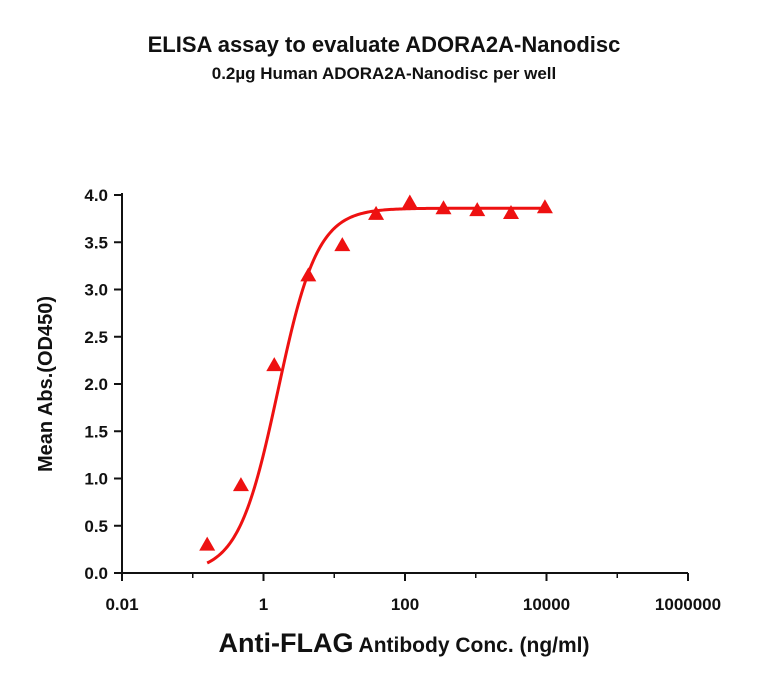 The width and height of the screenshot is (768, 688). I want to click on y-axis-ticks: 0.0 0.5 1.0 1.5 2.0 2.5 3.0 3.5 4.0, so click(103, 384).